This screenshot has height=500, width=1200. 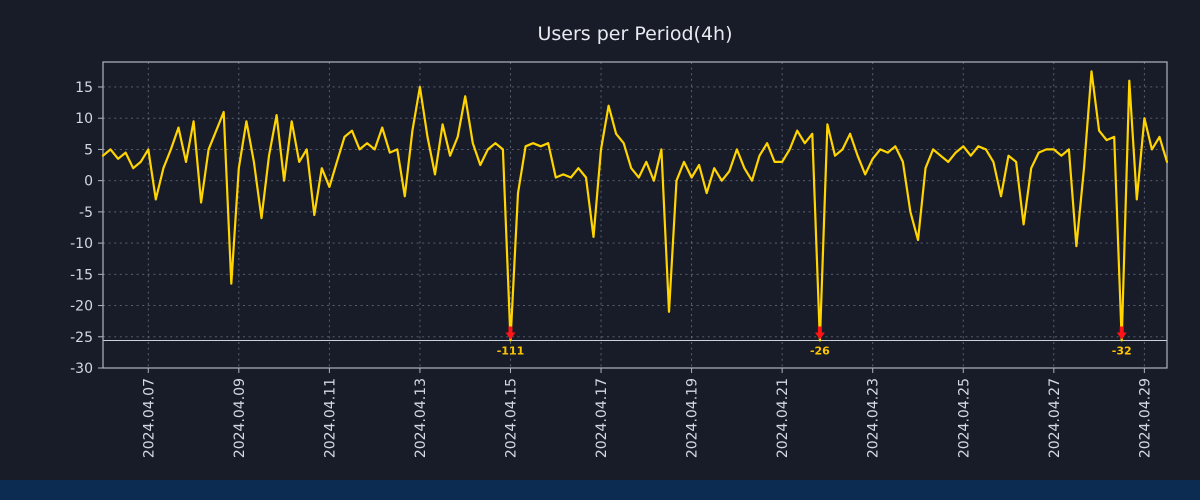 I want to click on y-tick-label: 15, so click(x=84, y=88).